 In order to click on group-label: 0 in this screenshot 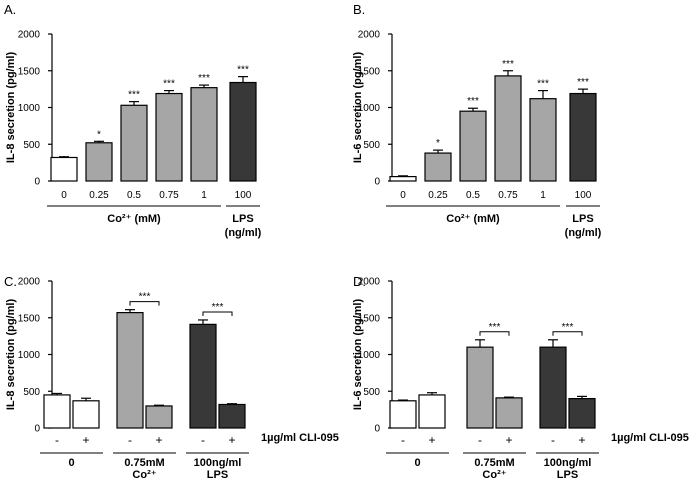, I will do `click(417, 463)`.